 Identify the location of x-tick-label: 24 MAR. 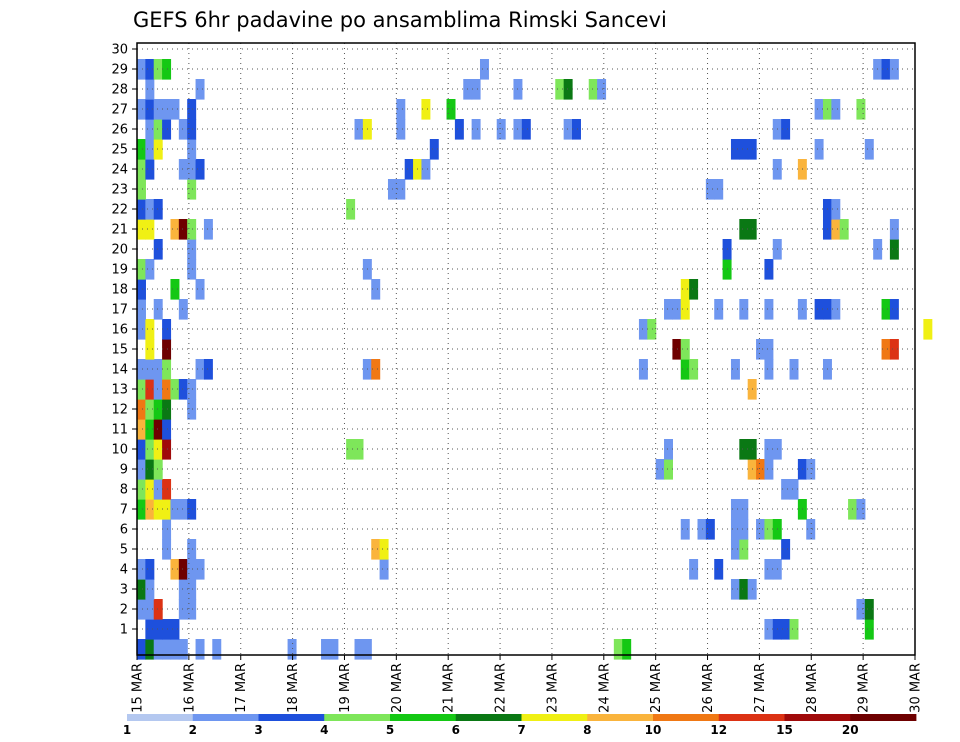
(604, 688).